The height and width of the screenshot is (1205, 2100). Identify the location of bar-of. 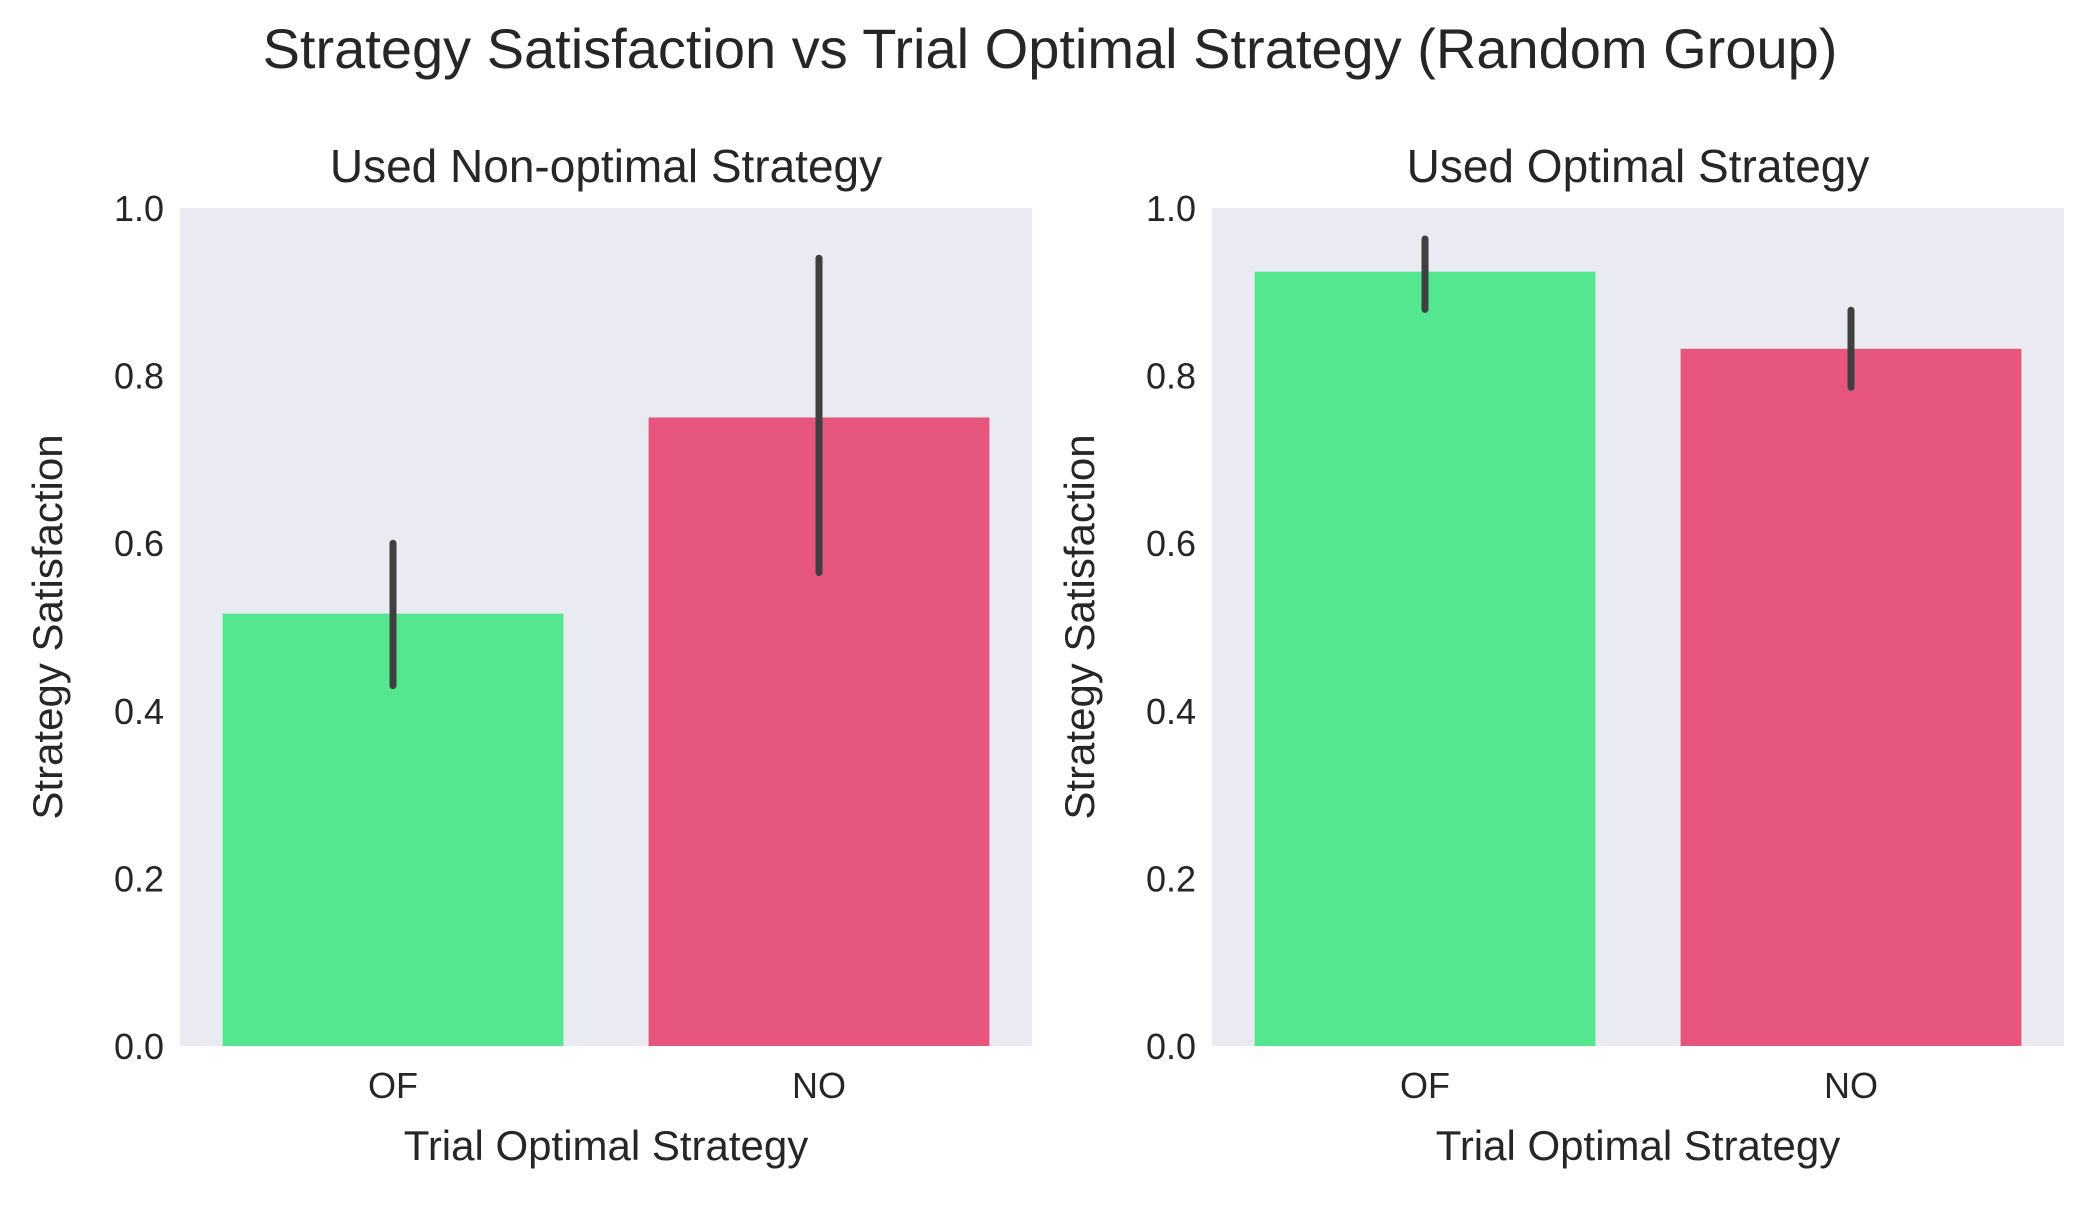
(1425, 658).